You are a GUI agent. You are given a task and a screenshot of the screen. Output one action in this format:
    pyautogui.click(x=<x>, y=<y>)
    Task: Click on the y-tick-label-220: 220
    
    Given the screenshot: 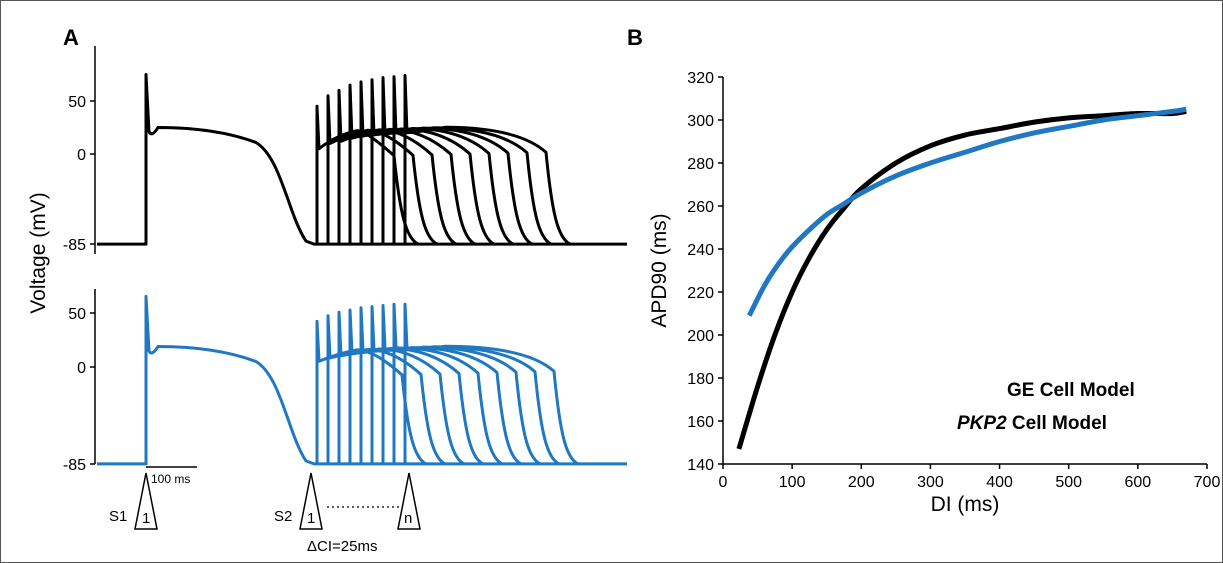 What is the action you would take?
    pyautogui.click(x=700, y=293)
    